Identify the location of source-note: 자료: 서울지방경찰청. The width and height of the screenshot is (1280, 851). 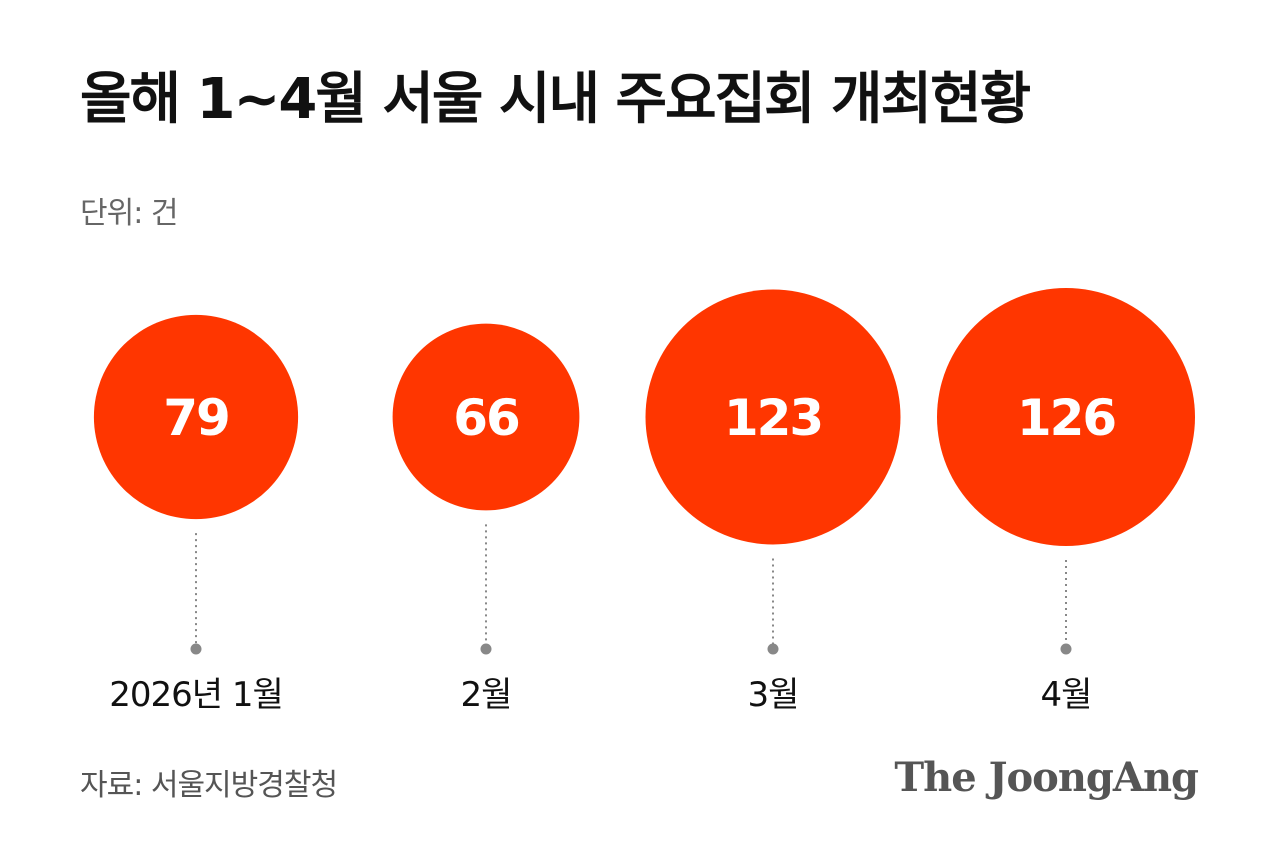
(209, 785).